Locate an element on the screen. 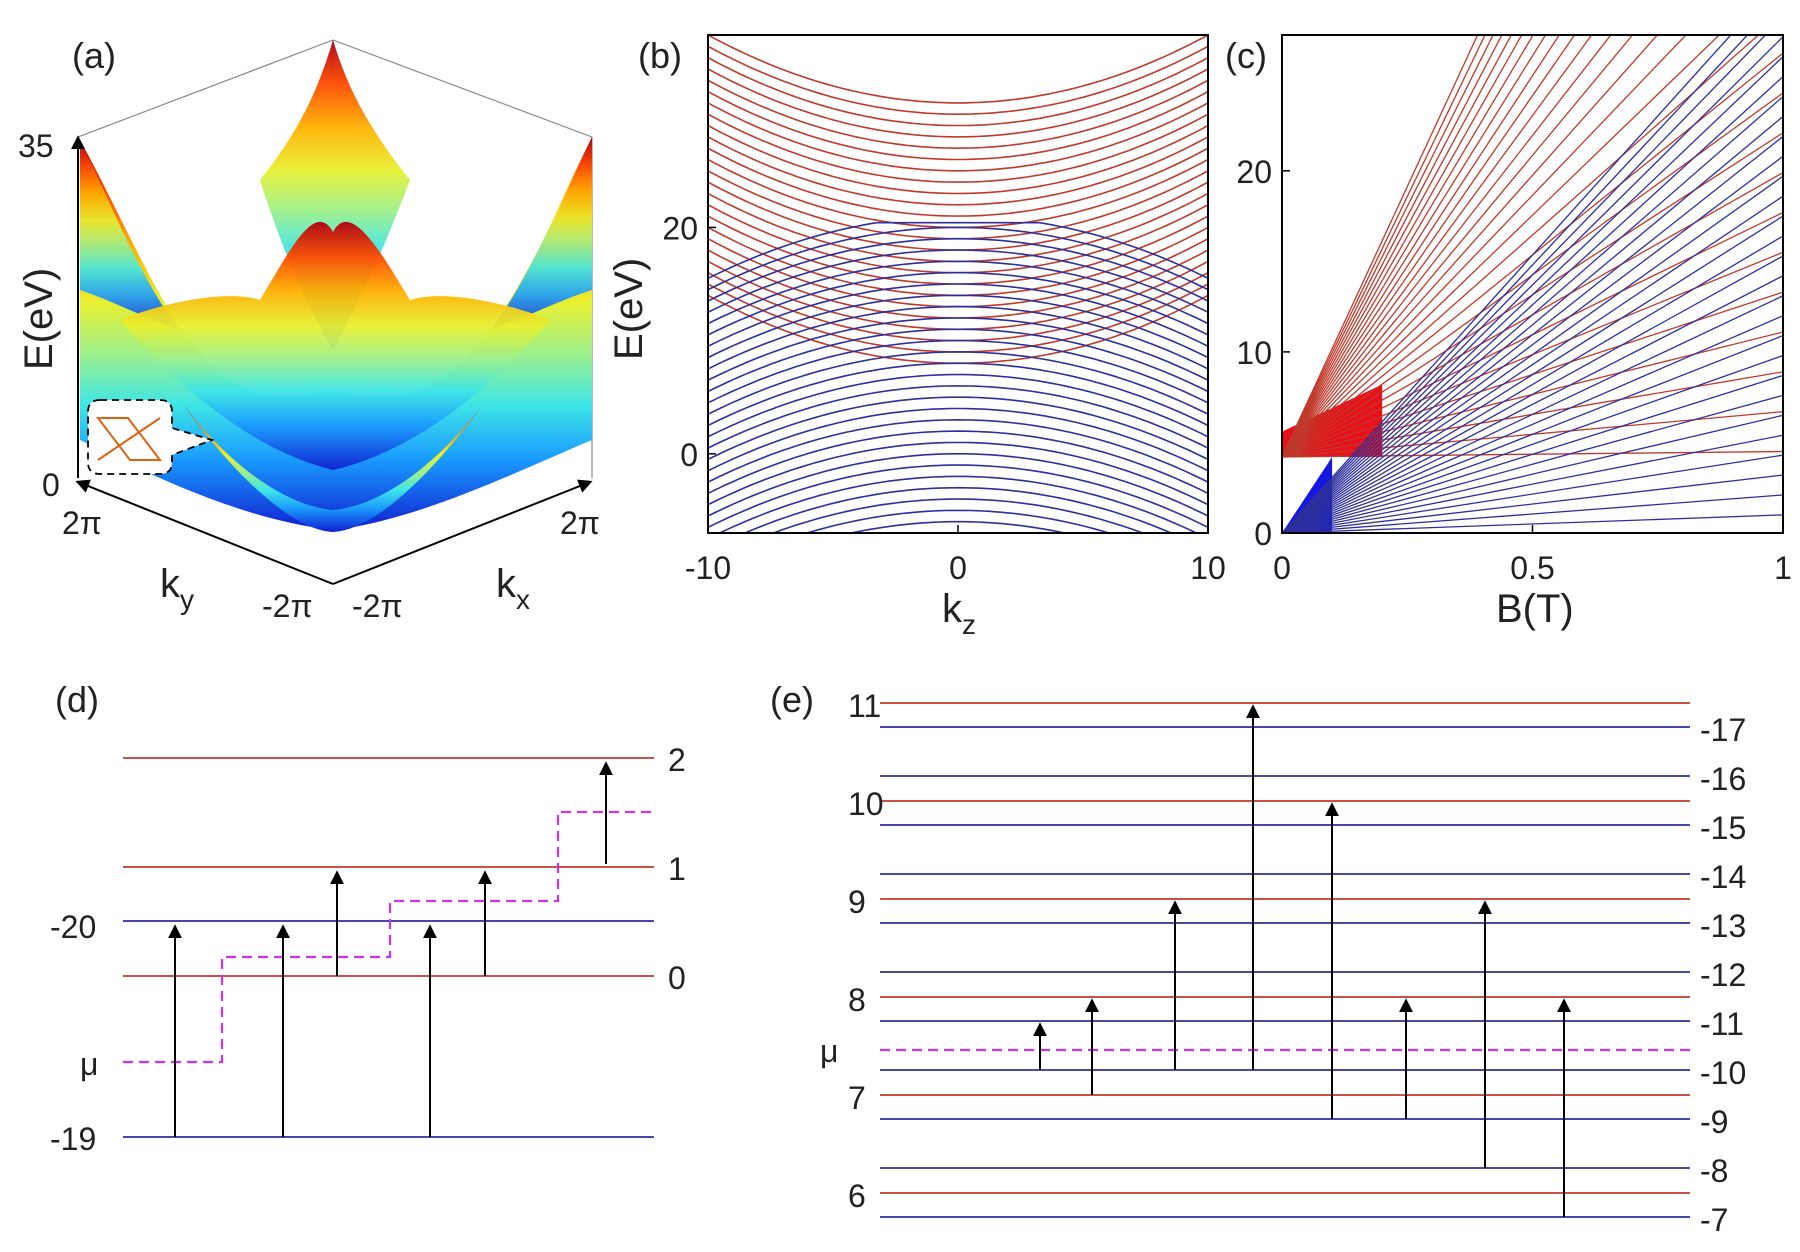 This screenshot has height=1252, width=1800. kx-label-sub: x is located at coordinates (523, 599).